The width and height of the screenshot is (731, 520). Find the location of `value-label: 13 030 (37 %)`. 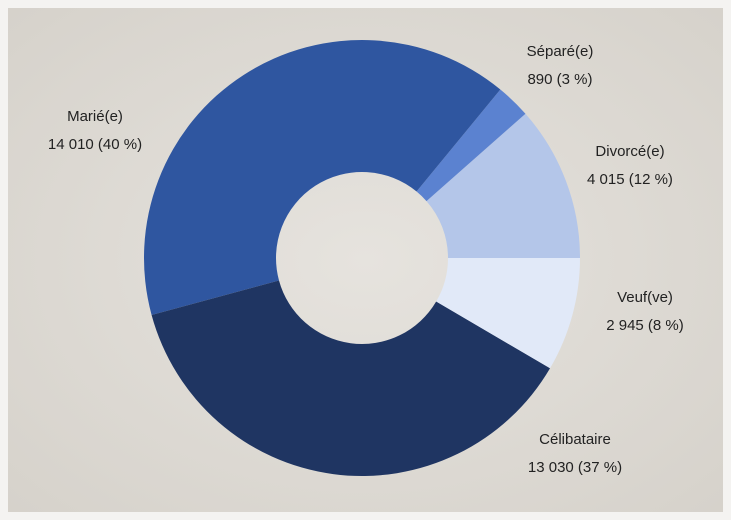

value-label: 13 030 (37 %) is located at coordinates (575, 467).